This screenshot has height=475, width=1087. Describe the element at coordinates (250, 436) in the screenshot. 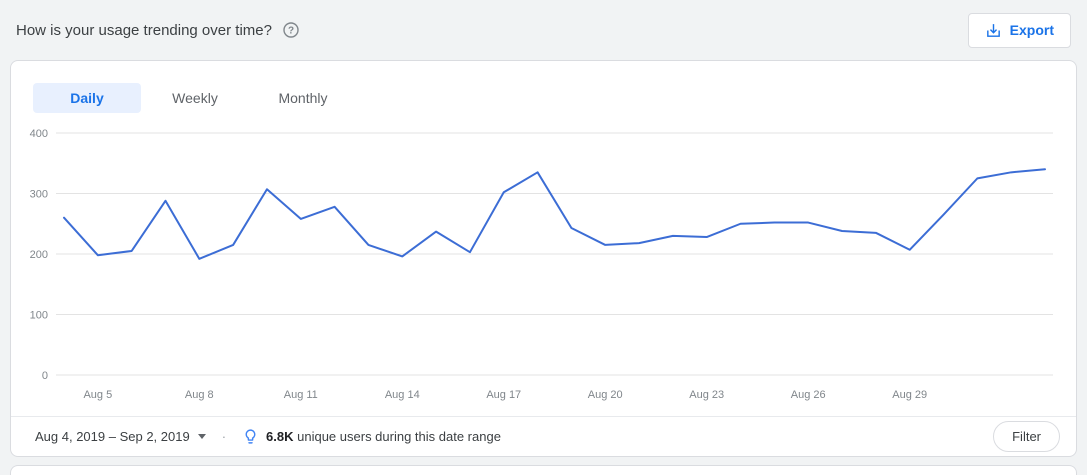

I see `lightbulb-icon` at that location.